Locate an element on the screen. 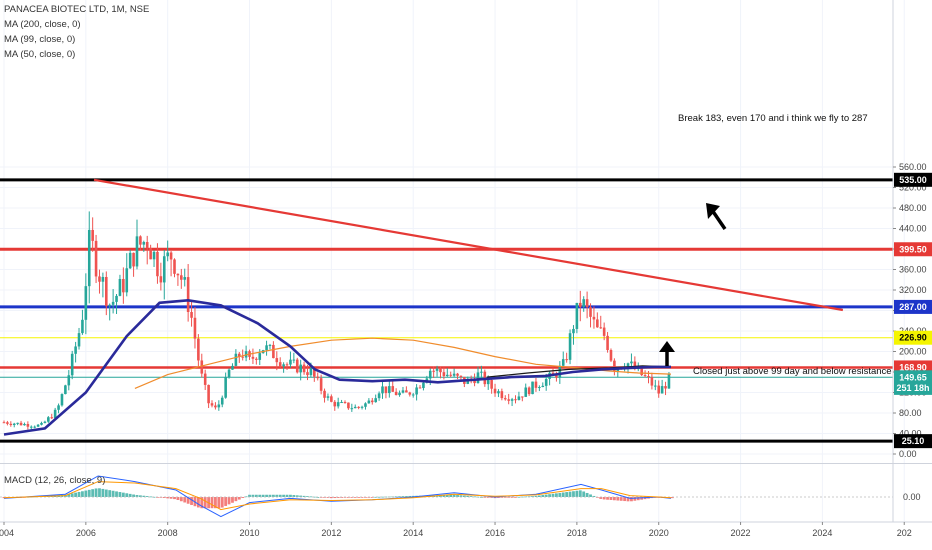 This screenshot has width=932, height=550. macd-legend: MACD (12, 26, close, 9) is located at coordinates (55, 480).